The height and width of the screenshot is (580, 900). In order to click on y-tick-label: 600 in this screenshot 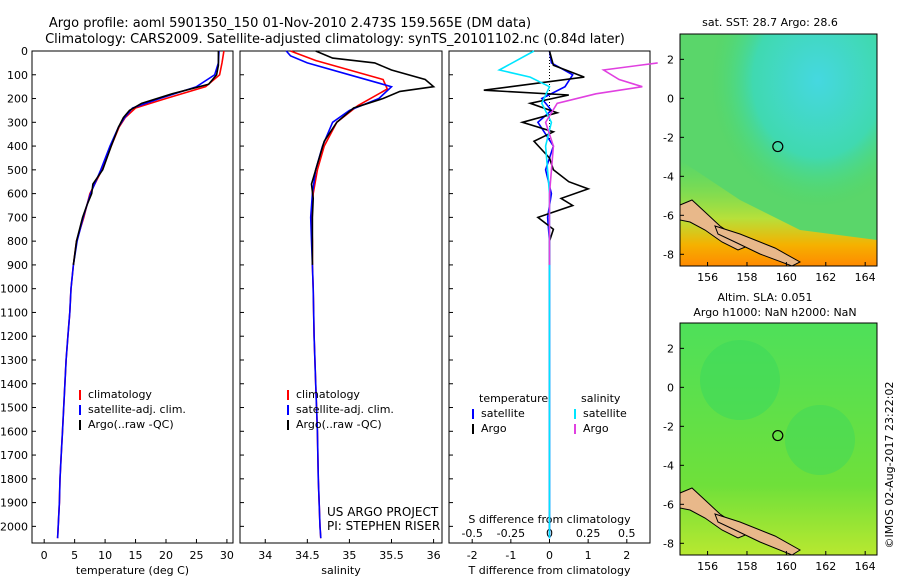, I will do `click(17, 194)`.